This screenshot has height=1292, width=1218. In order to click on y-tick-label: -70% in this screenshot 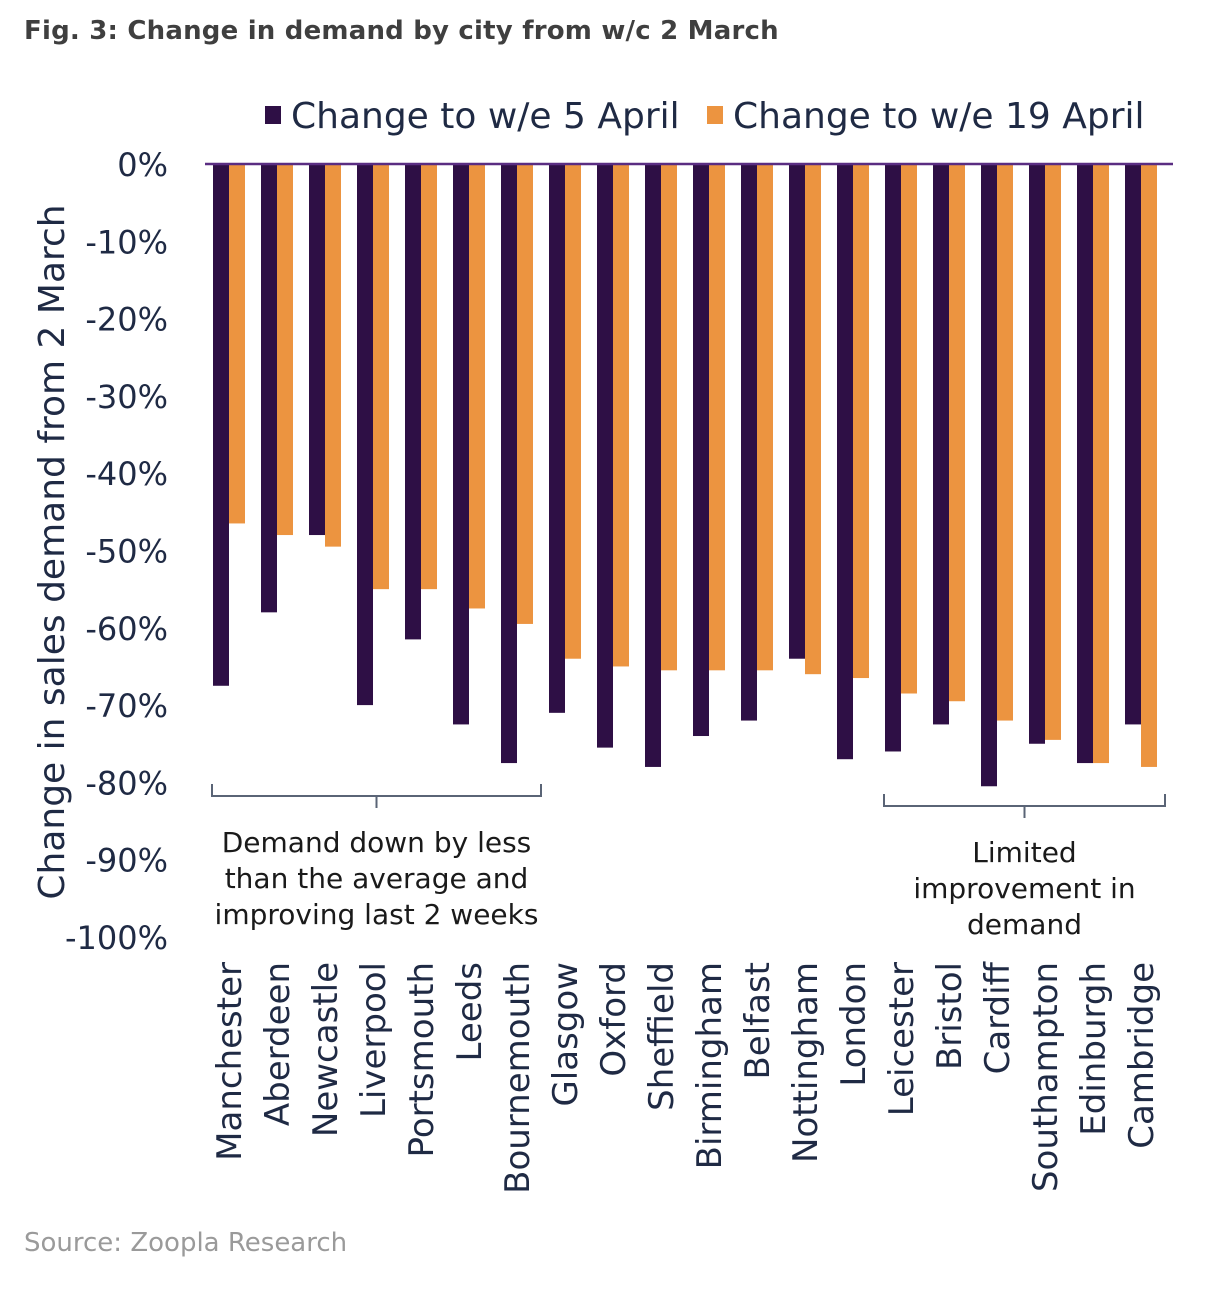, I will do `click(126, 706)`.